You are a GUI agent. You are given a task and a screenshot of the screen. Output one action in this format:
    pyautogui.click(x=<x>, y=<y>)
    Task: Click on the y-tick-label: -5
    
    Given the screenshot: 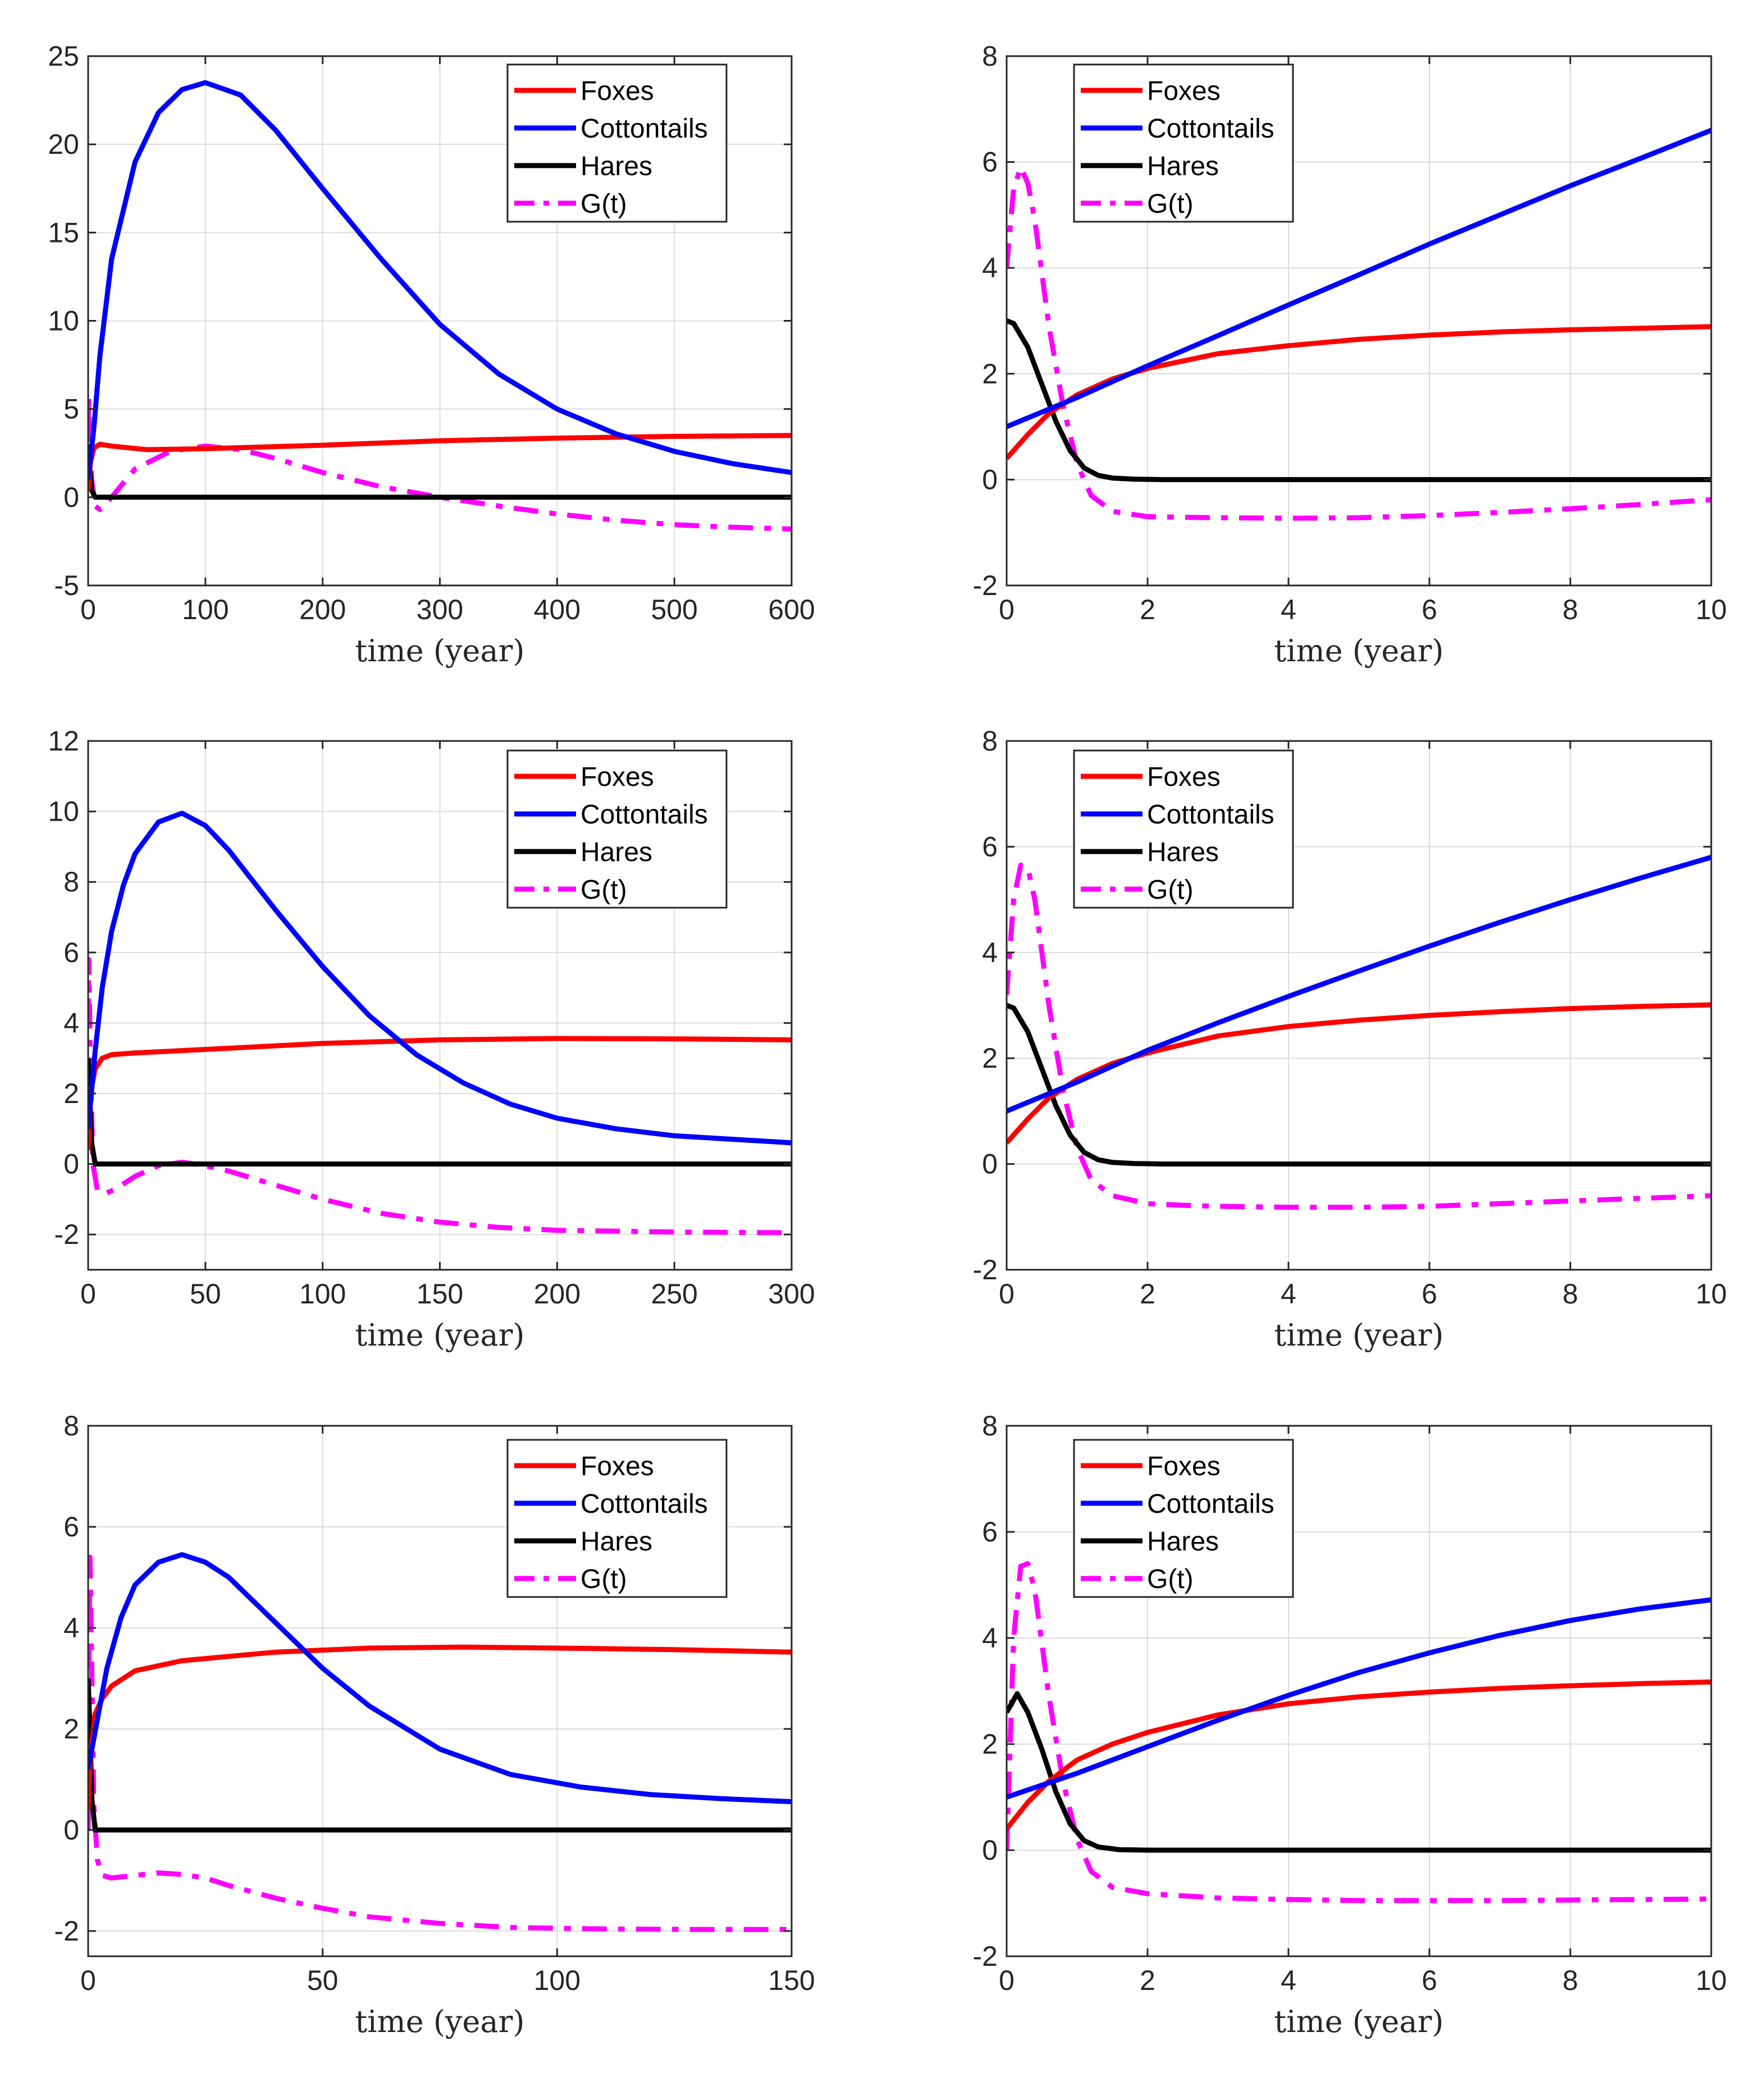 What is the action you would take?
    pyautogui.click(x=66, y=585)
    